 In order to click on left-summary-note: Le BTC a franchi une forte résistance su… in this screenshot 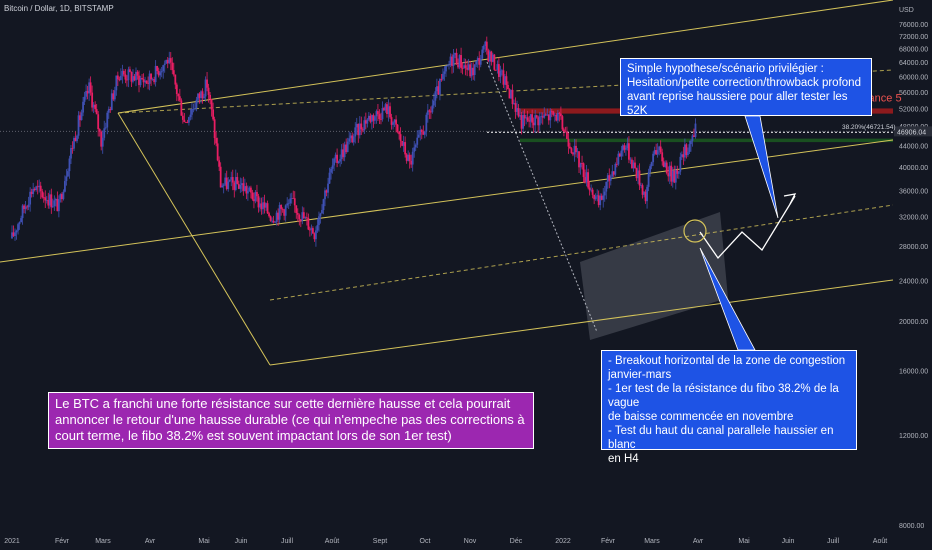, I will do `click(291, 420)`.